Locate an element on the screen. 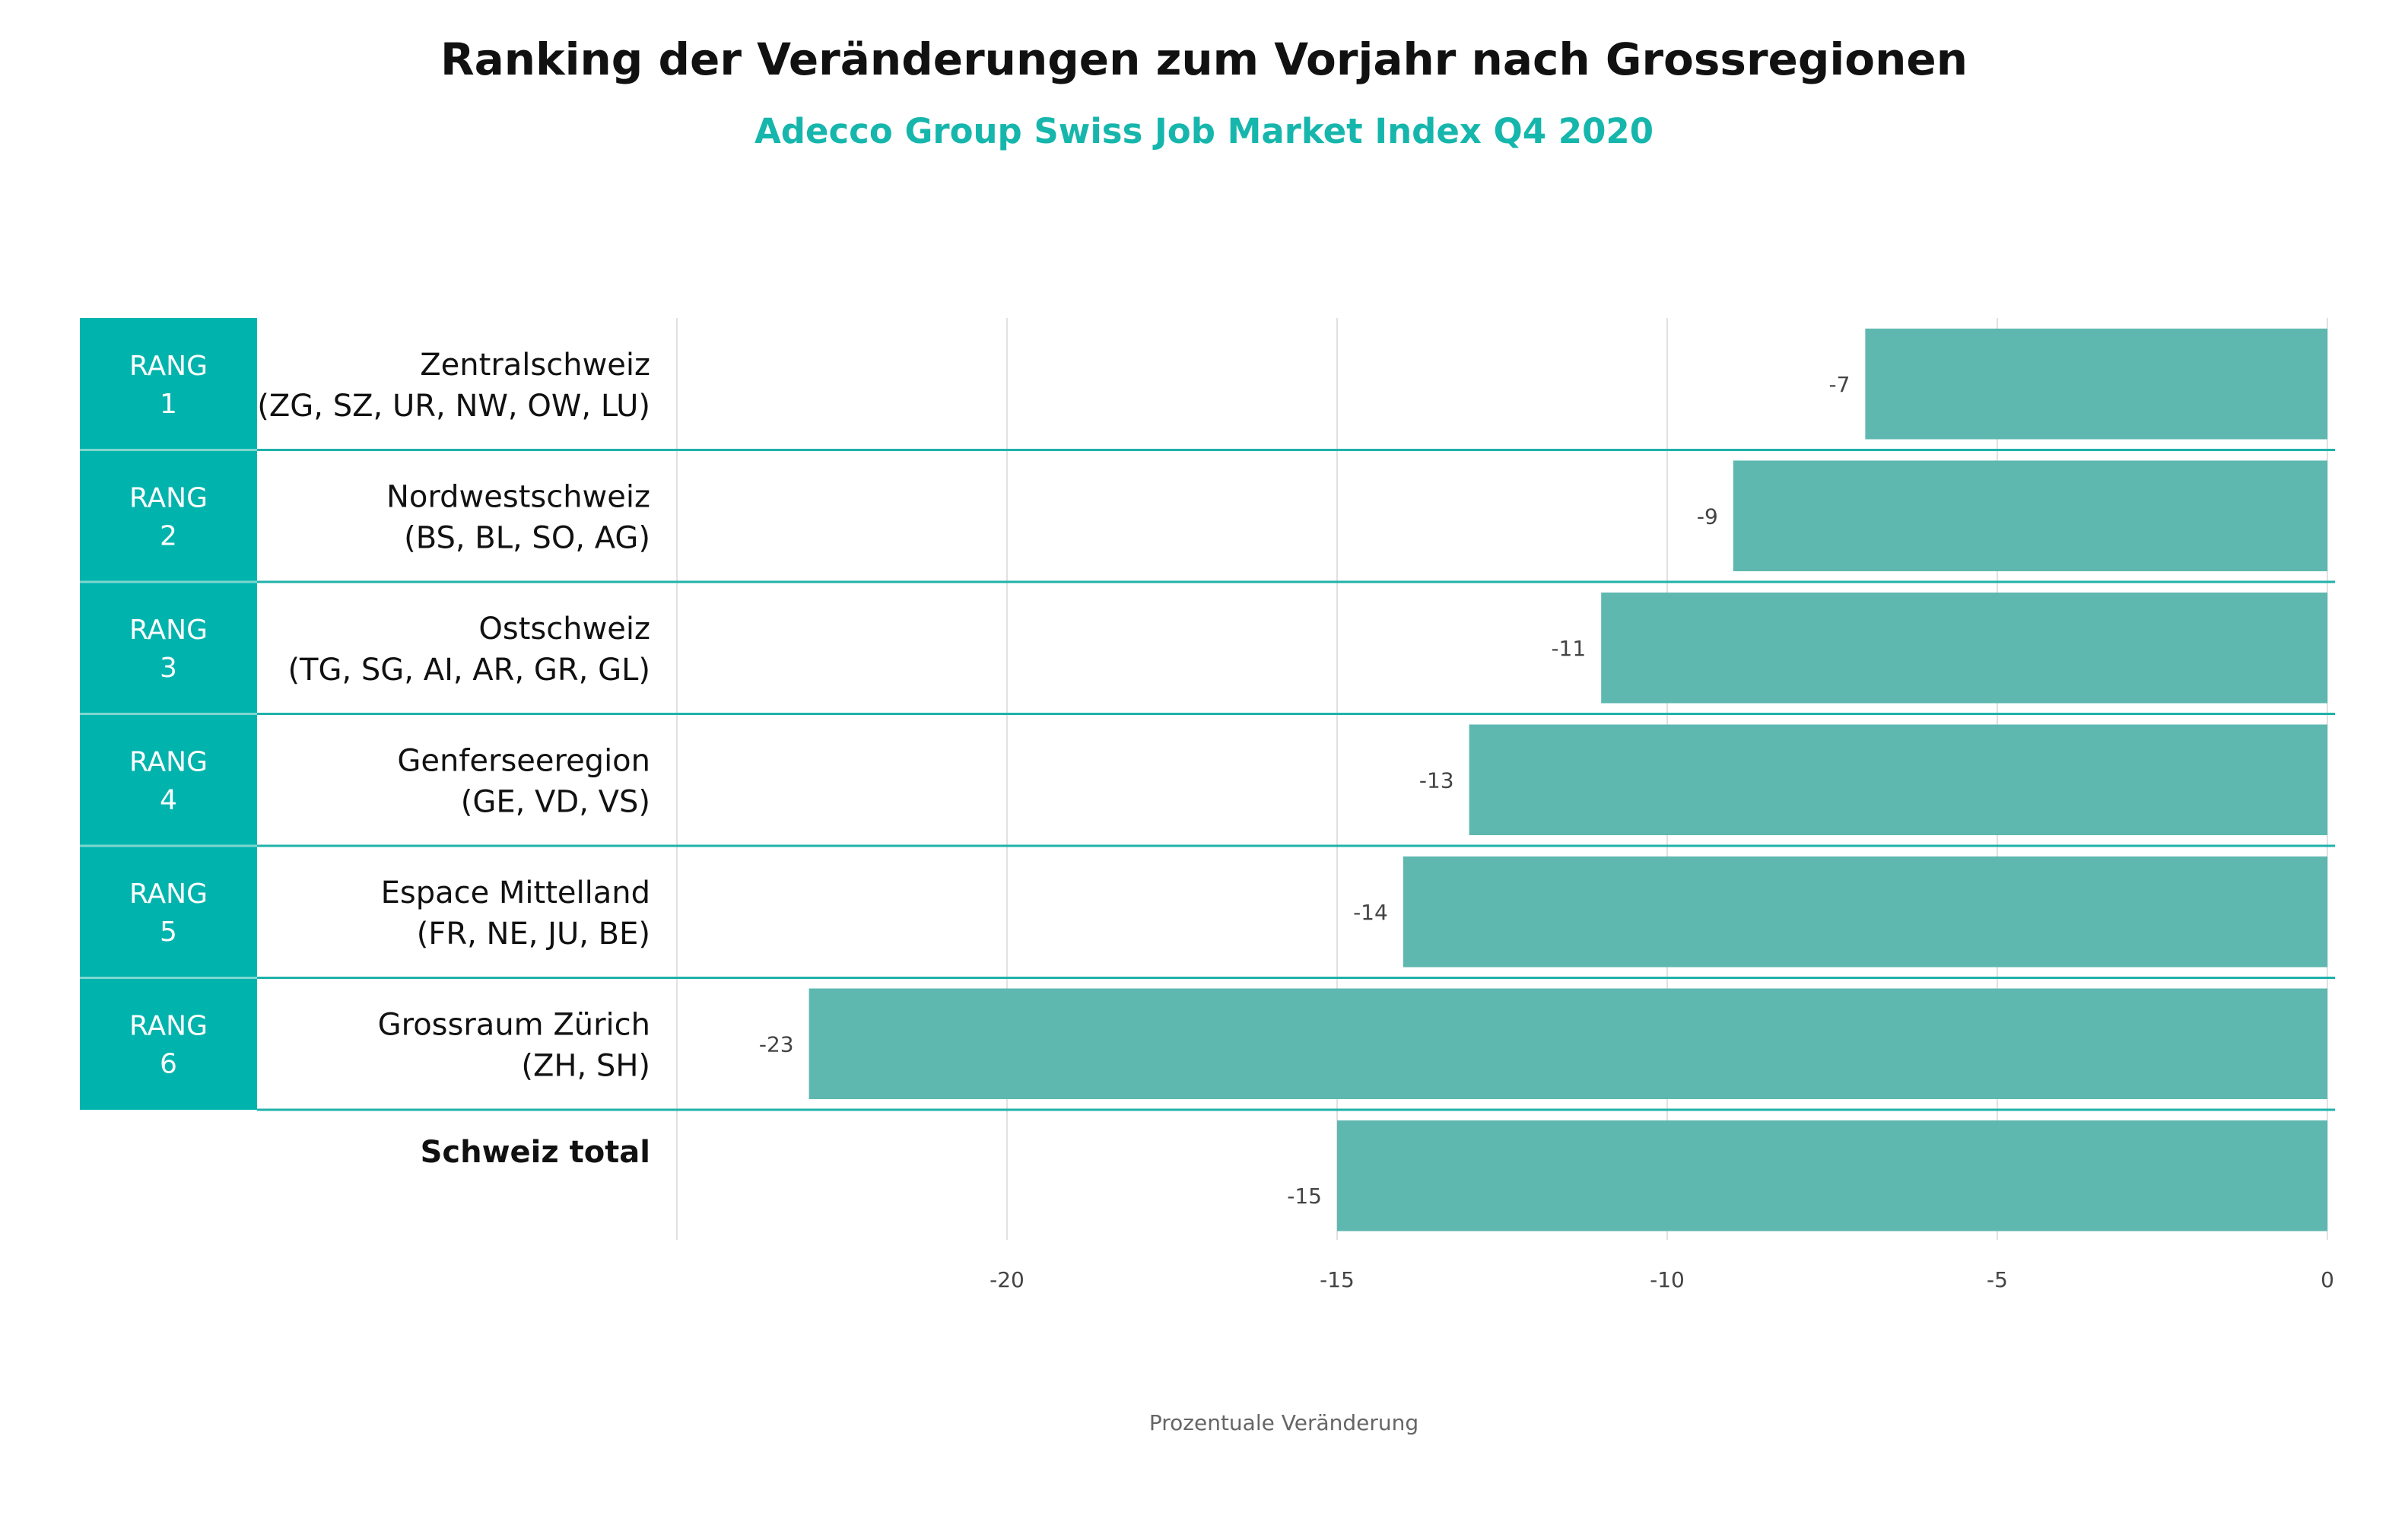  region-name: Espace Mittelland is located at coordinates (515, 892).